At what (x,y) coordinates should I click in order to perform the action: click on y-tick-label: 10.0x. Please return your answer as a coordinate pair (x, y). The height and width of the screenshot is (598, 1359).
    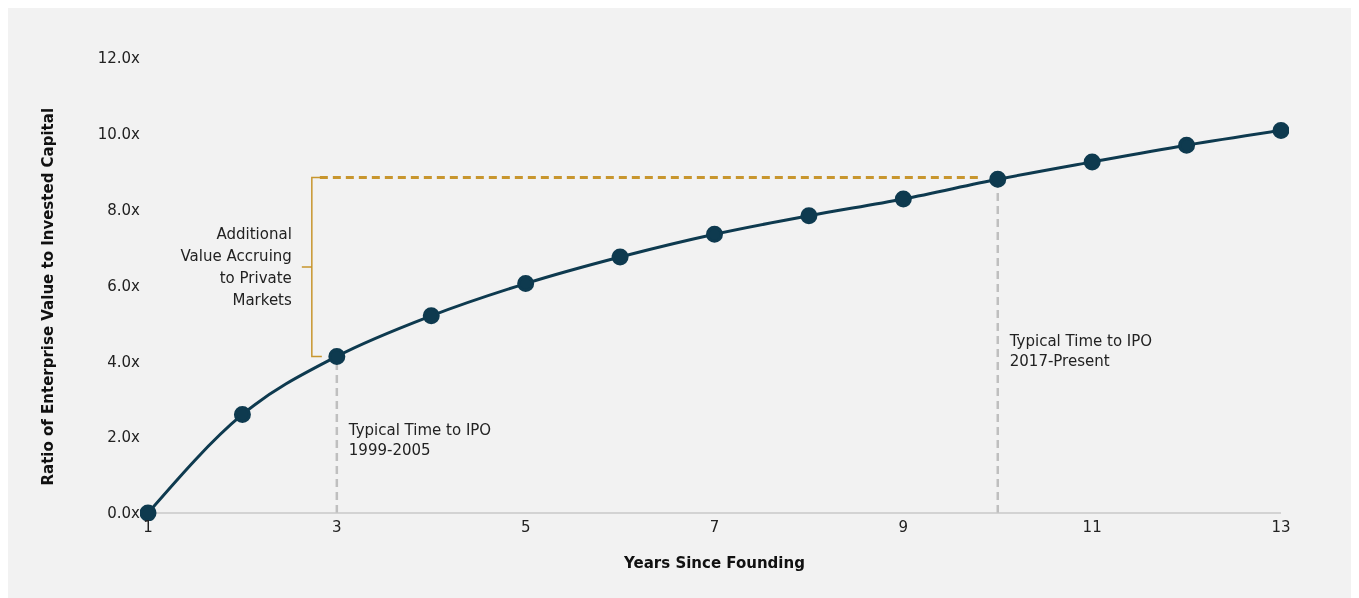
    Looking at the image, I should click on (119, 134).